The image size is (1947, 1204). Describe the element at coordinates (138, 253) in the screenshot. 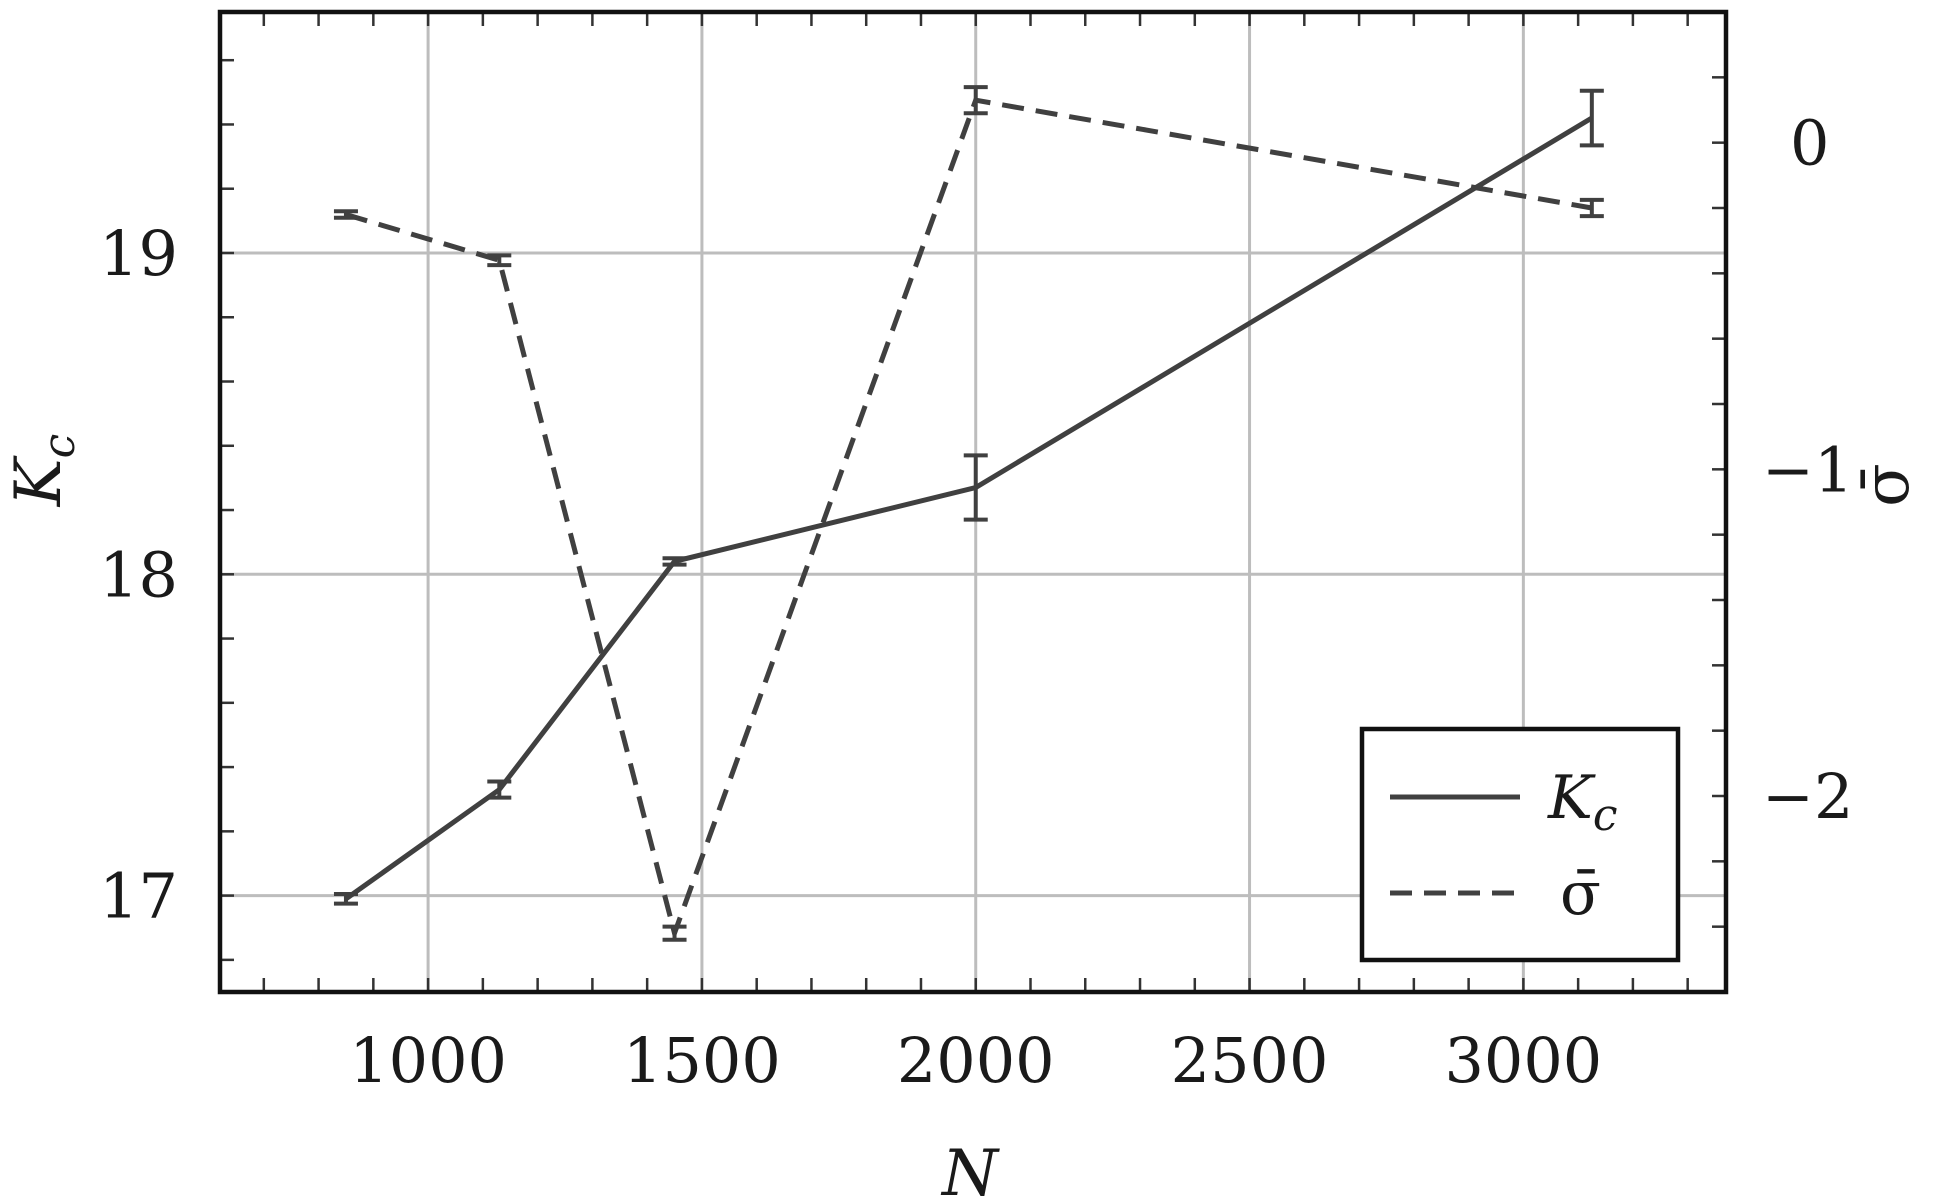

I see `y-tick-label: 19` at that location.